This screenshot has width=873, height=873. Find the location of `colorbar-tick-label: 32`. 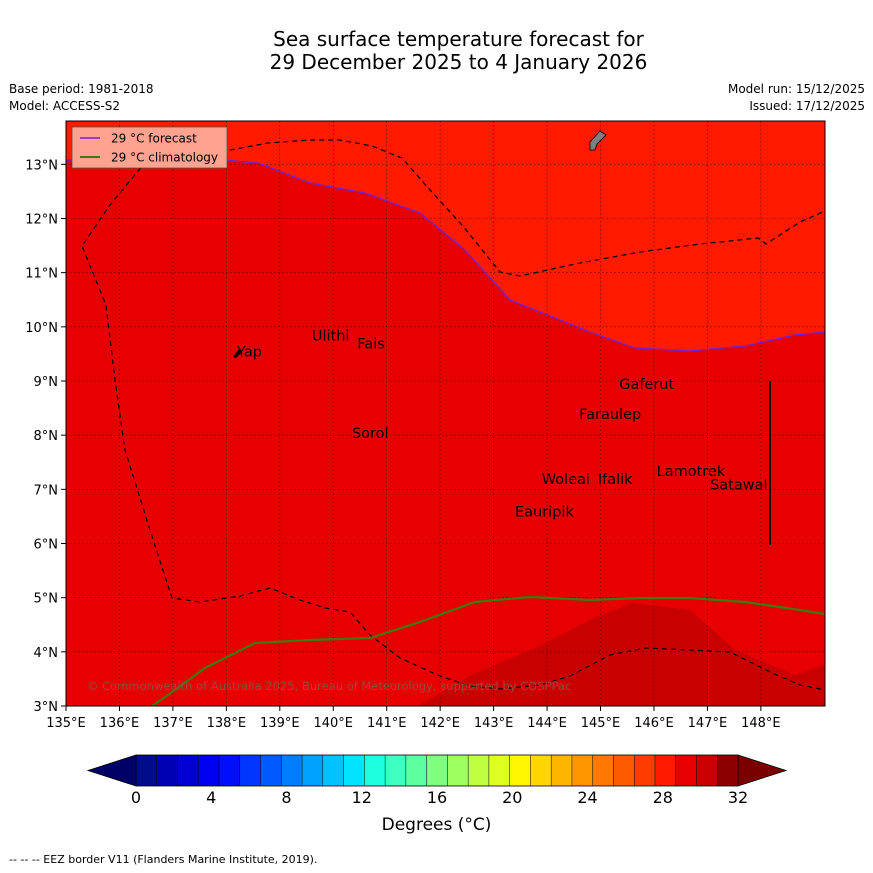

colorbar-tick-label: 32 is located at coordinates (738, 797).